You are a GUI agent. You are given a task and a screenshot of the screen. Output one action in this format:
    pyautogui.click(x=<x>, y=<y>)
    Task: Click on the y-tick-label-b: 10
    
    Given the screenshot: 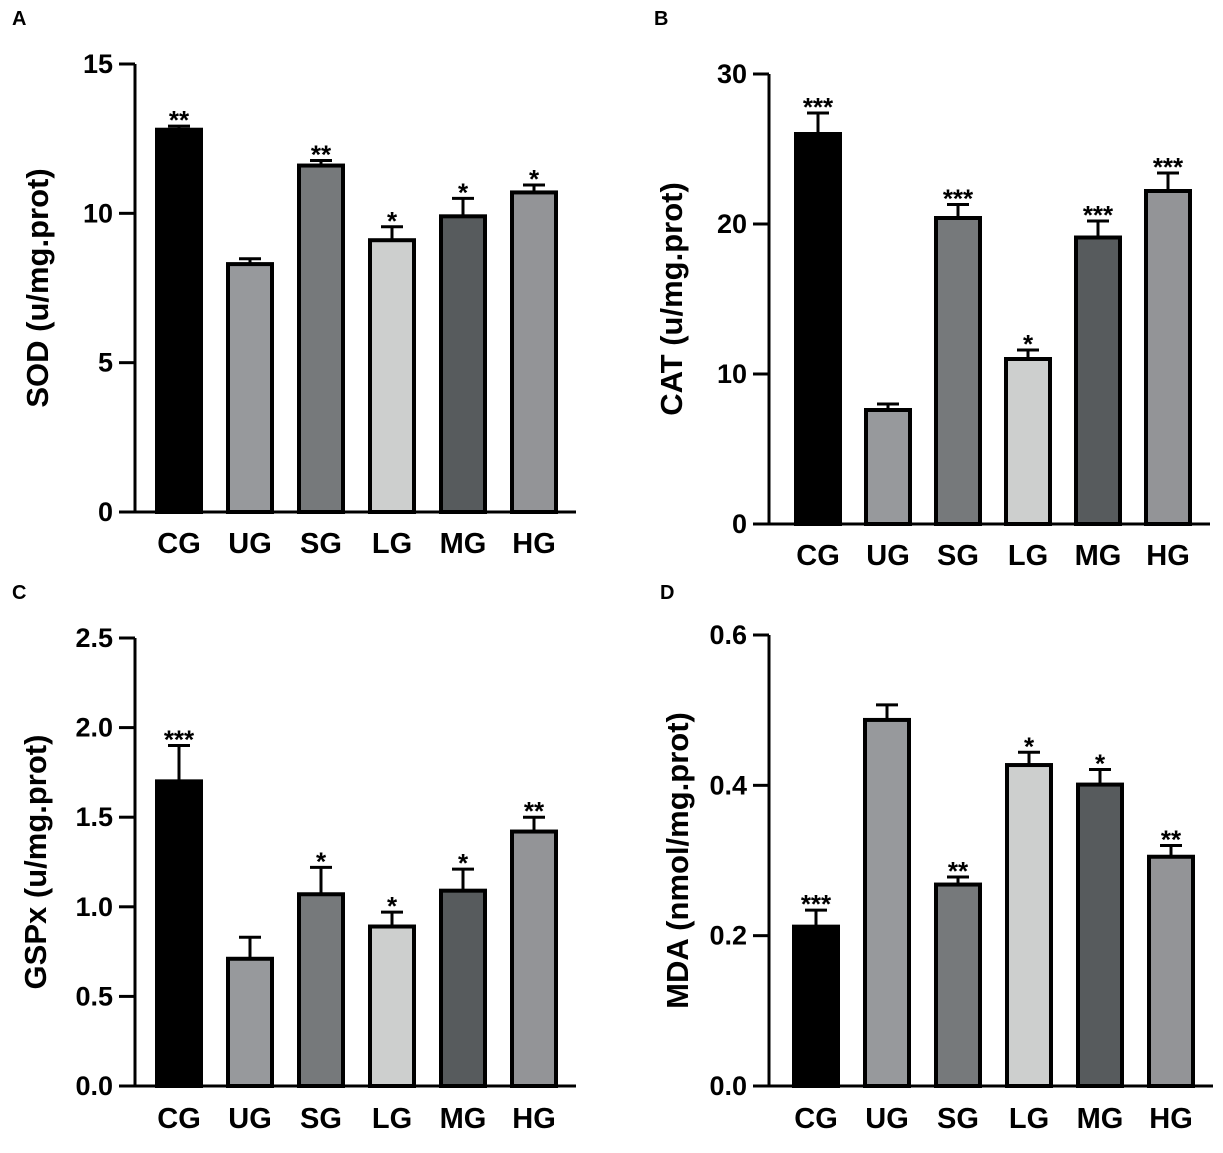 What is the action you would take?
    pyautogui.click(x=732, y=374)
    